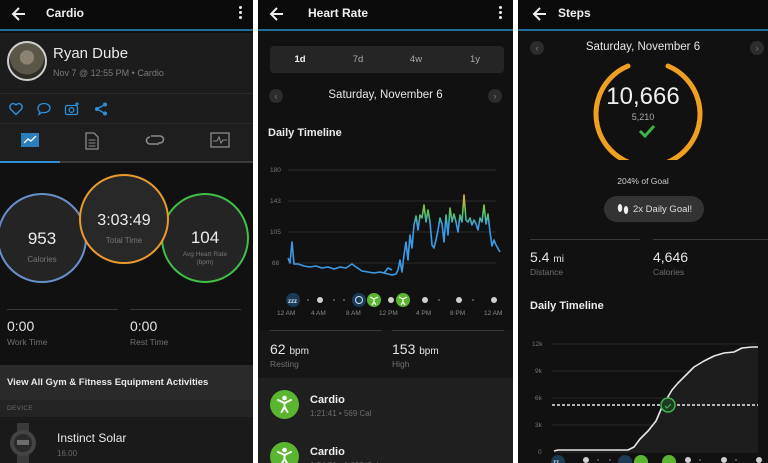  I want to click on page-title: Cardio, so click(65, 13).